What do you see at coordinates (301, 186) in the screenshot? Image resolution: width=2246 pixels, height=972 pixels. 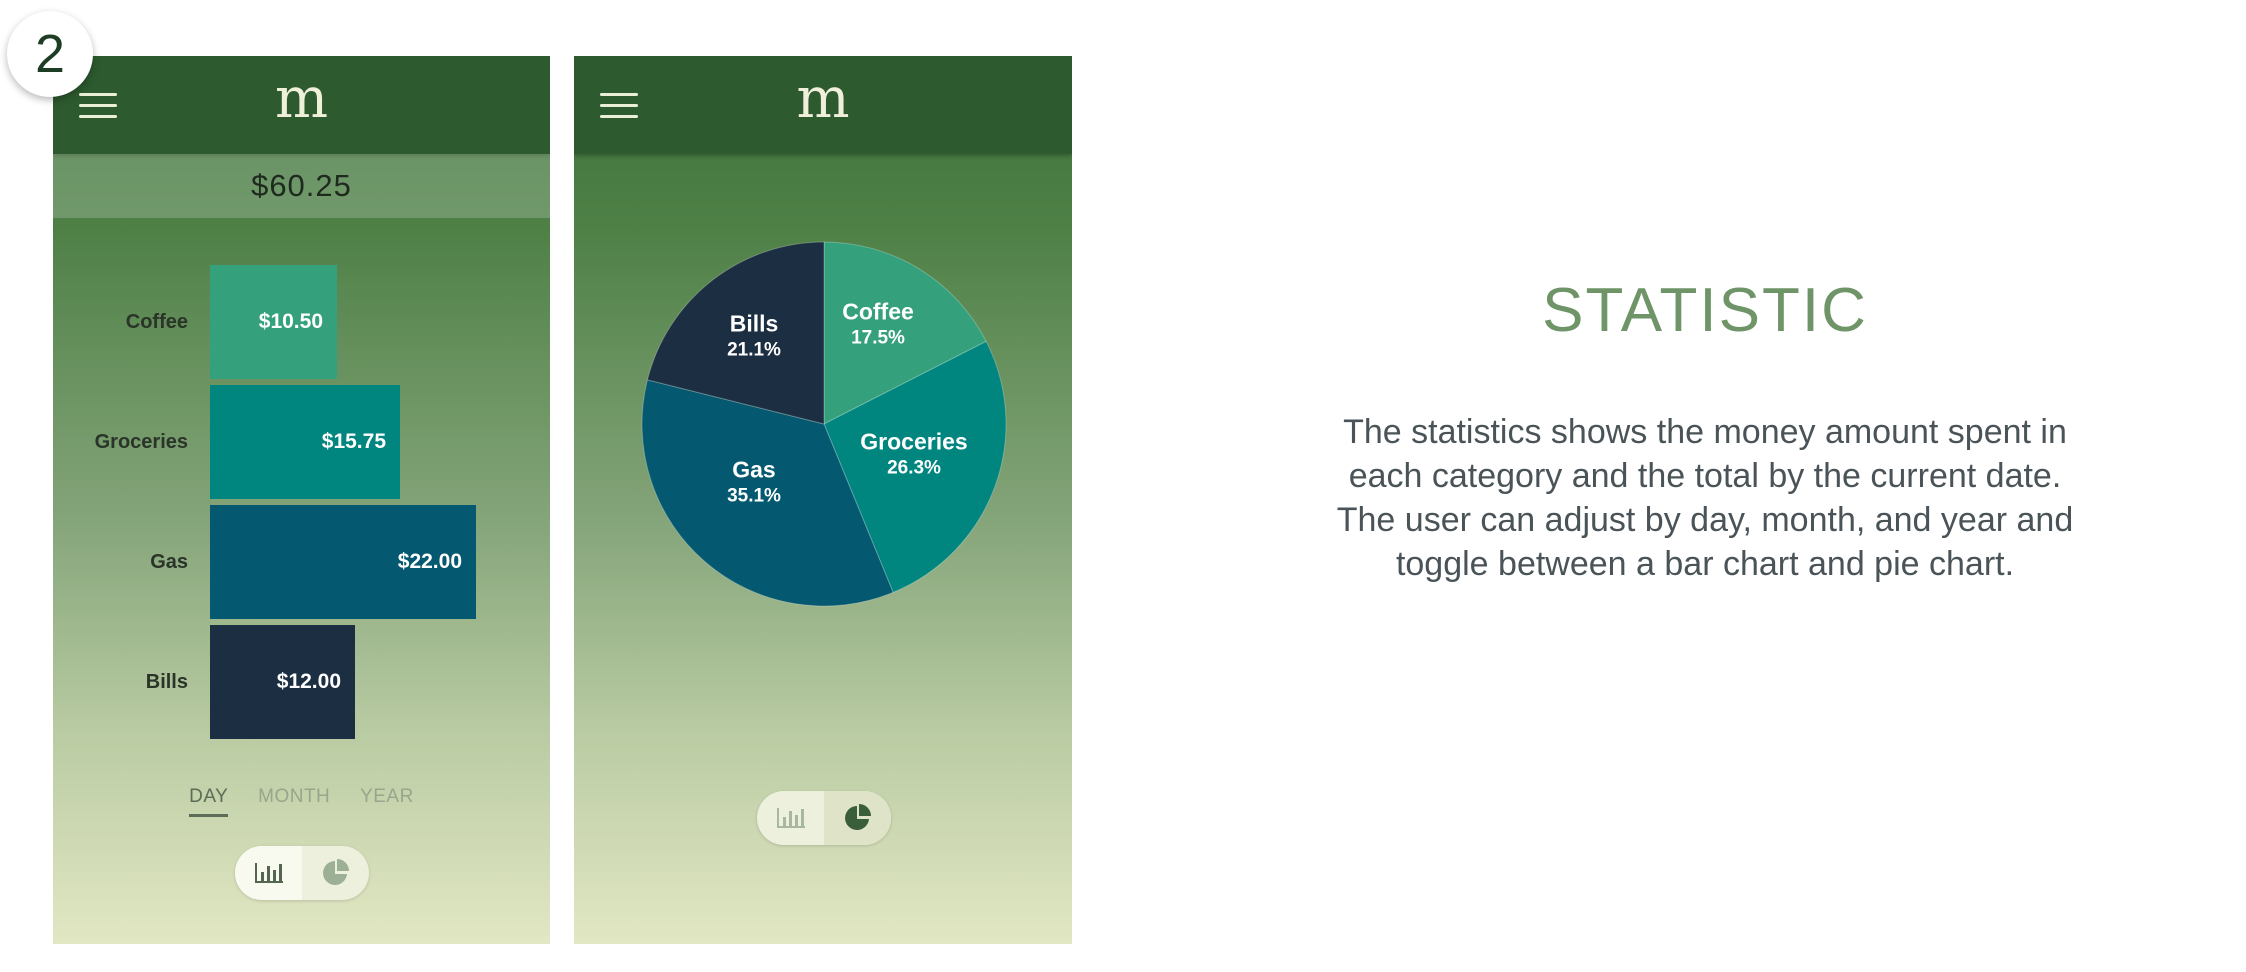 I see `total-amount: $60.25` at bounding box center [301, 186].